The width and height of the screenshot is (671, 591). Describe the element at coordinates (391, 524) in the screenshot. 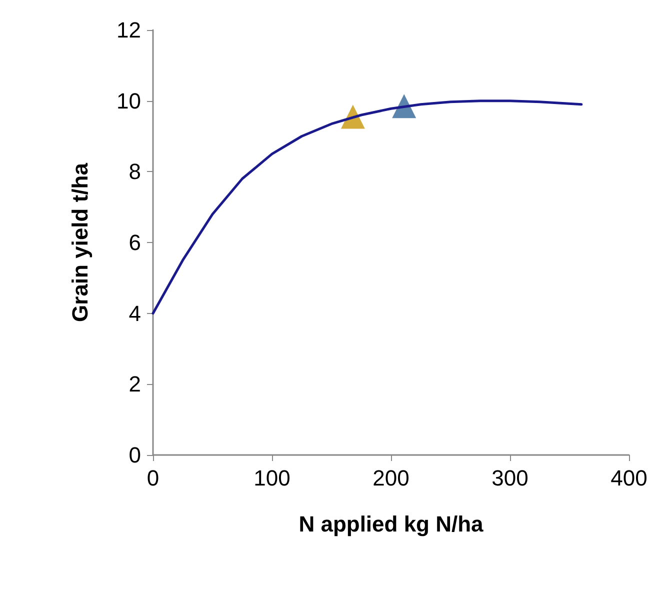

I see `x-axis-title: N applied kg N/ha` at that location.